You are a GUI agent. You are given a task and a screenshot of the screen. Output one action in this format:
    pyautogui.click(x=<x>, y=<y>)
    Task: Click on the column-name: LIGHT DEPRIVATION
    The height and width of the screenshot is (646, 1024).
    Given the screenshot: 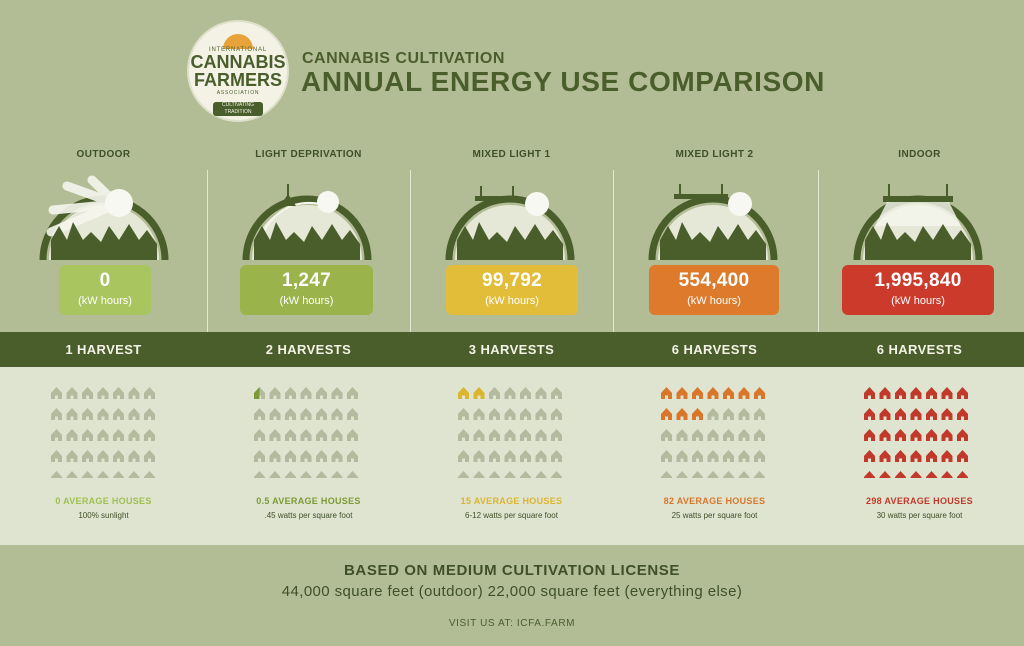 What is the action you would take?
    pyautogui.click(x=308, y=154)
    